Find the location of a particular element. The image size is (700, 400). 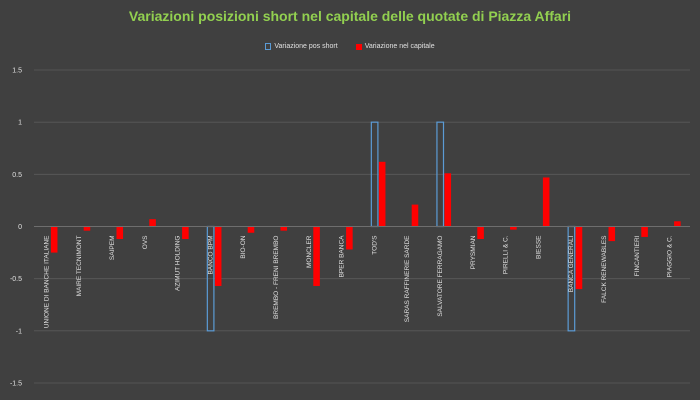

y-tick-label: 0 is located at coordinates (20, 227).